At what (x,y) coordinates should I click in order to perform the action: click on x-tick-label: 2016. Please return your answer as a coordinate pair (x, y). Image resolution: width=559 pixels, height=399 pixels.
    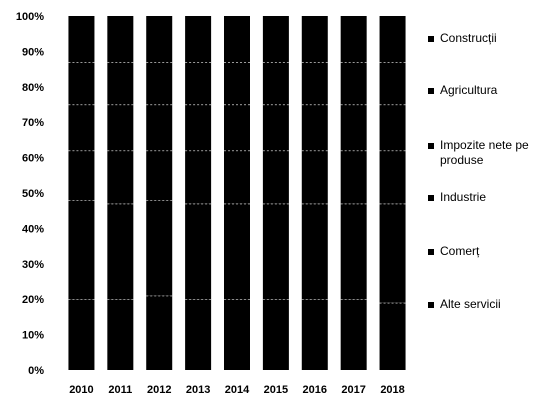
    Looking at the image, I should click on (315, 390).